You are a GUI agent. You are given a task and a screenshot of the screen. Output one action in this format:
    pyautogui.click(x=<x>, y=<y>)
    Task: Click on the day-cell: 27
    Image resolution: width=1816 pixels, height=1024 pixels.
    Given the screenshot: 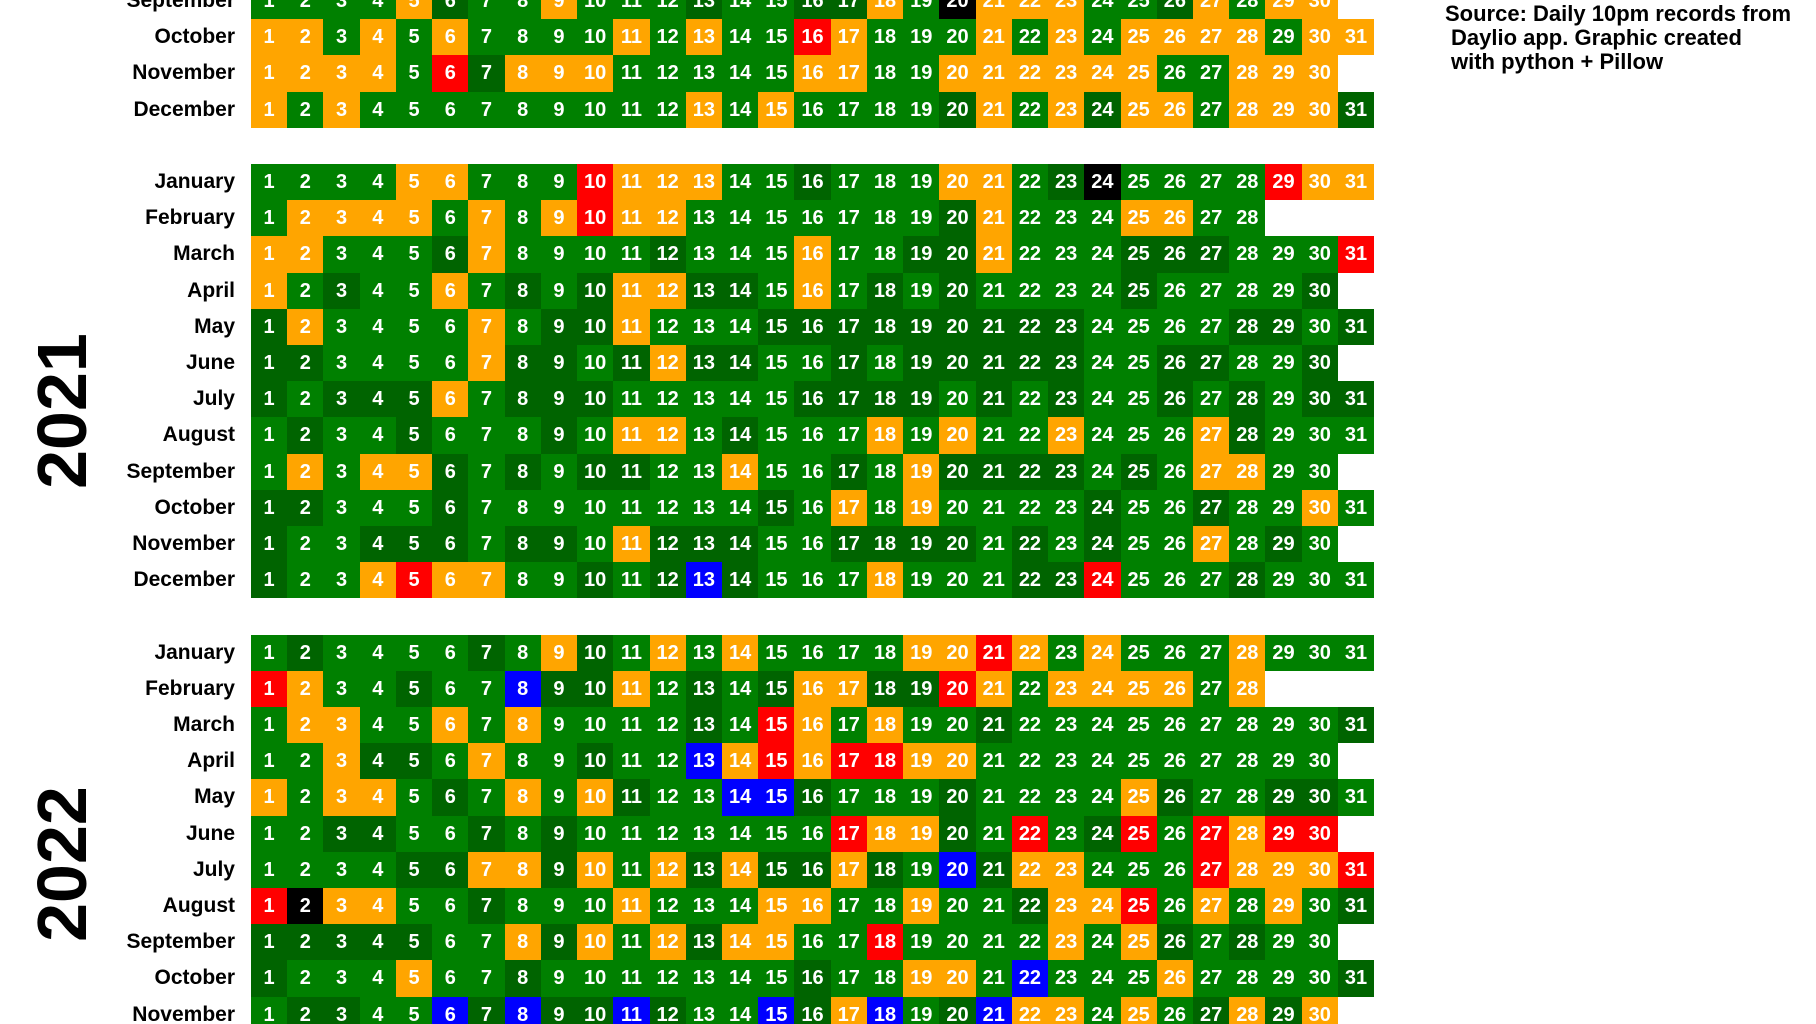 What is the action you would take?
    pyautogui.click(x=1211, y=182)
    